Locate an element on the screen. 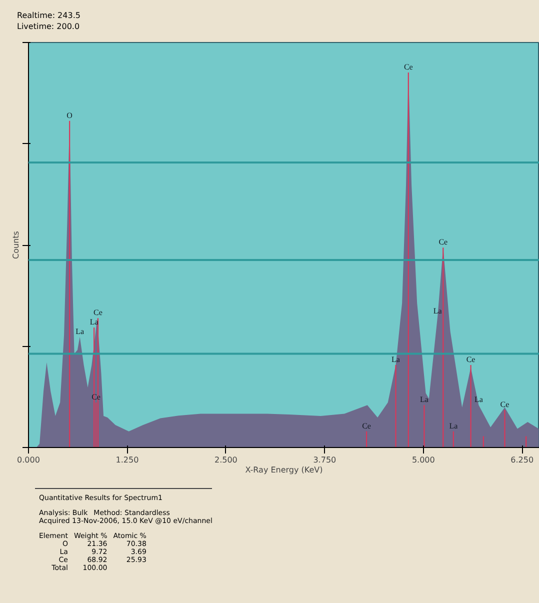  x-tick-label: 3.750 is located at coordinates (324, 460).